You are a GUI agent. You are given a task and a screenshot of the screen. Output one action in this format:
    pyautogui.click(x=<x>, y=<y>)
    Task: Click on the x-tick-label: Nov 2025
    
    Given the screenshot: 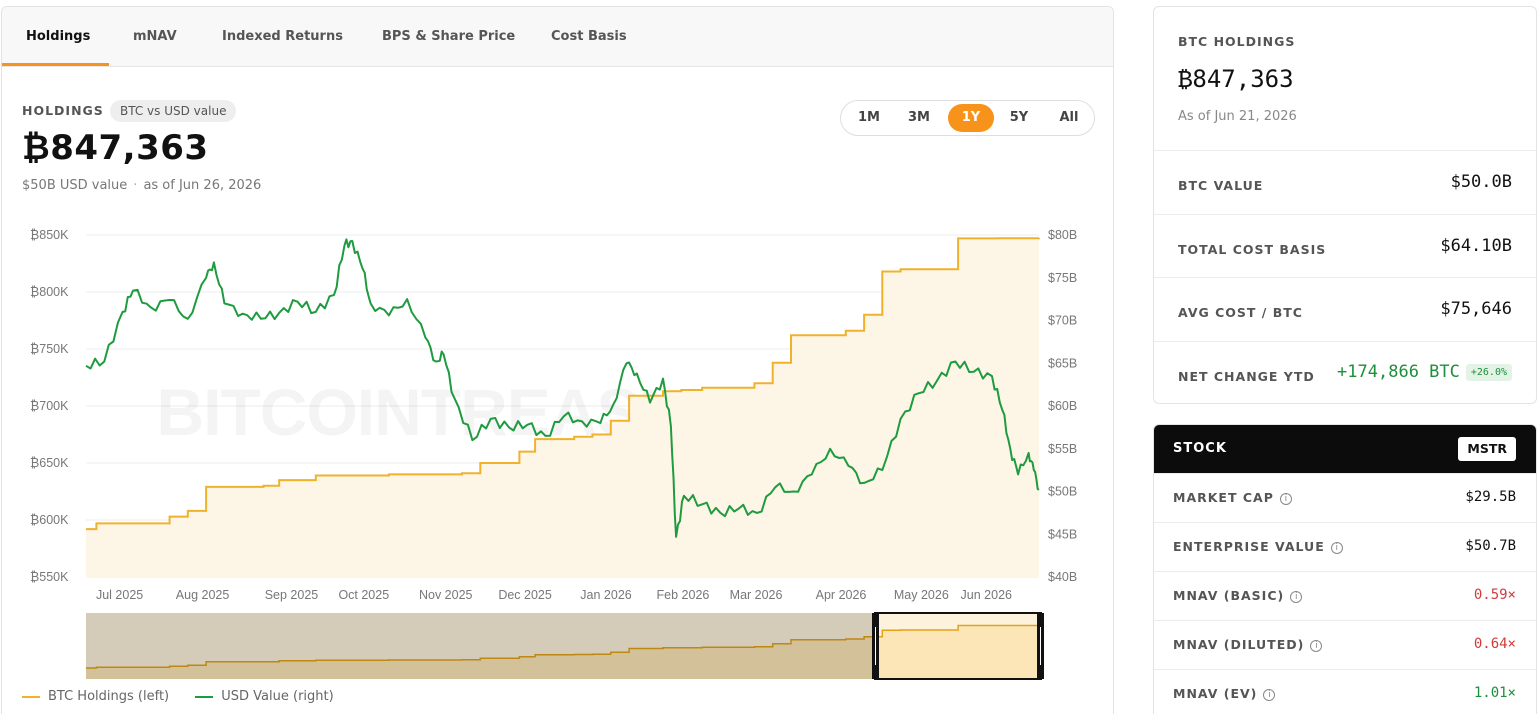 What is the action you would take?
    pyautogui.click(x=446, y=595)
    